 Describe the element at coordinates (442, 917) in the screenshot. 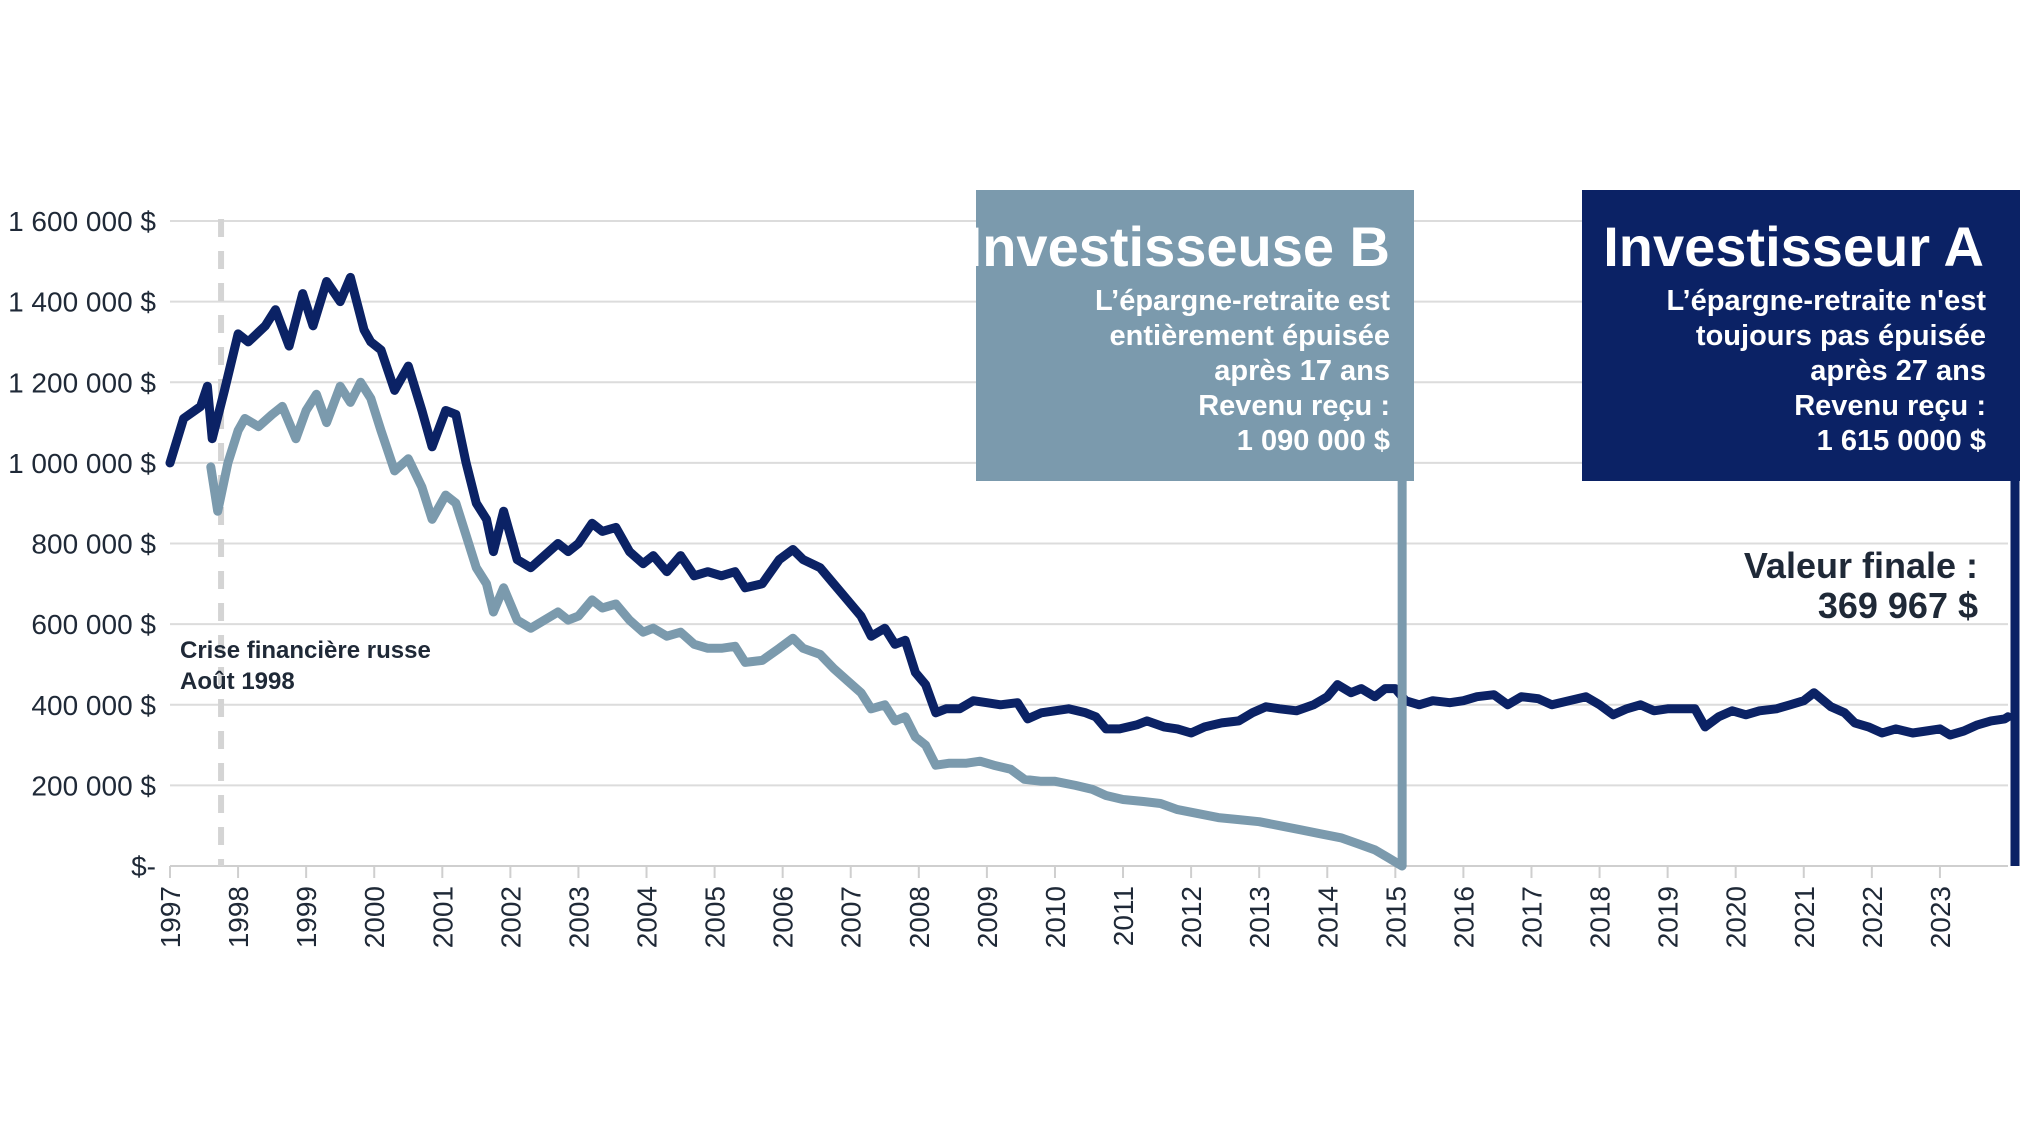

I see `x-tick-label: 2001` at that location.